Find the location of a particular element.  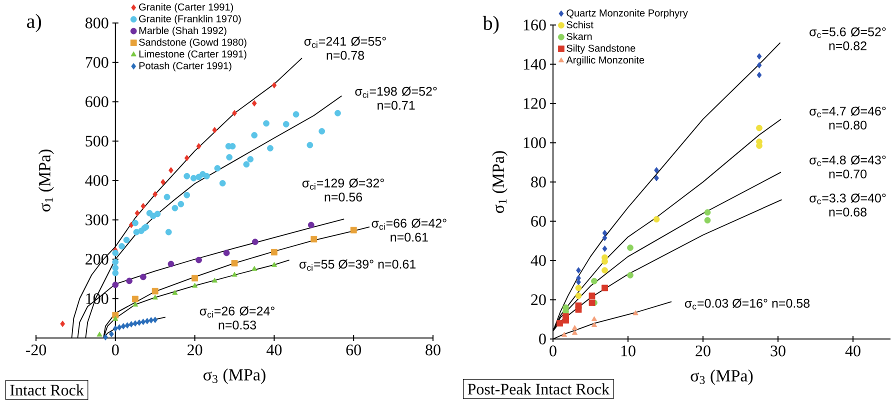

annotation: σ$_{ci}$=241 Ø=55° n=0.78 is located at coordinates (345, 48).